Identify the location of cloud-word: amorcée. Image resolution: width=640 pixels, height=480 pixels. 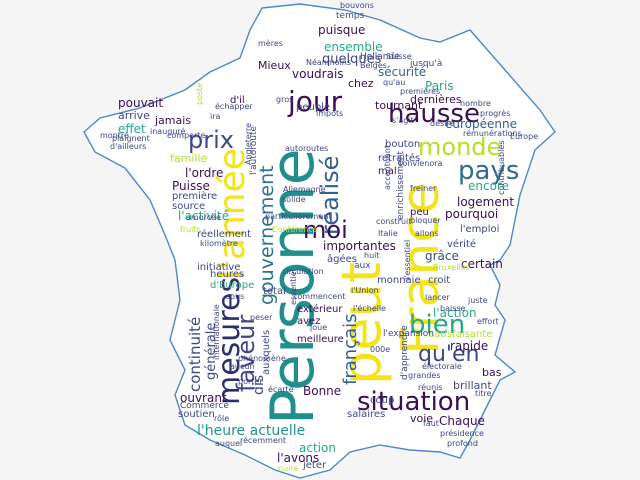
(203, 217).